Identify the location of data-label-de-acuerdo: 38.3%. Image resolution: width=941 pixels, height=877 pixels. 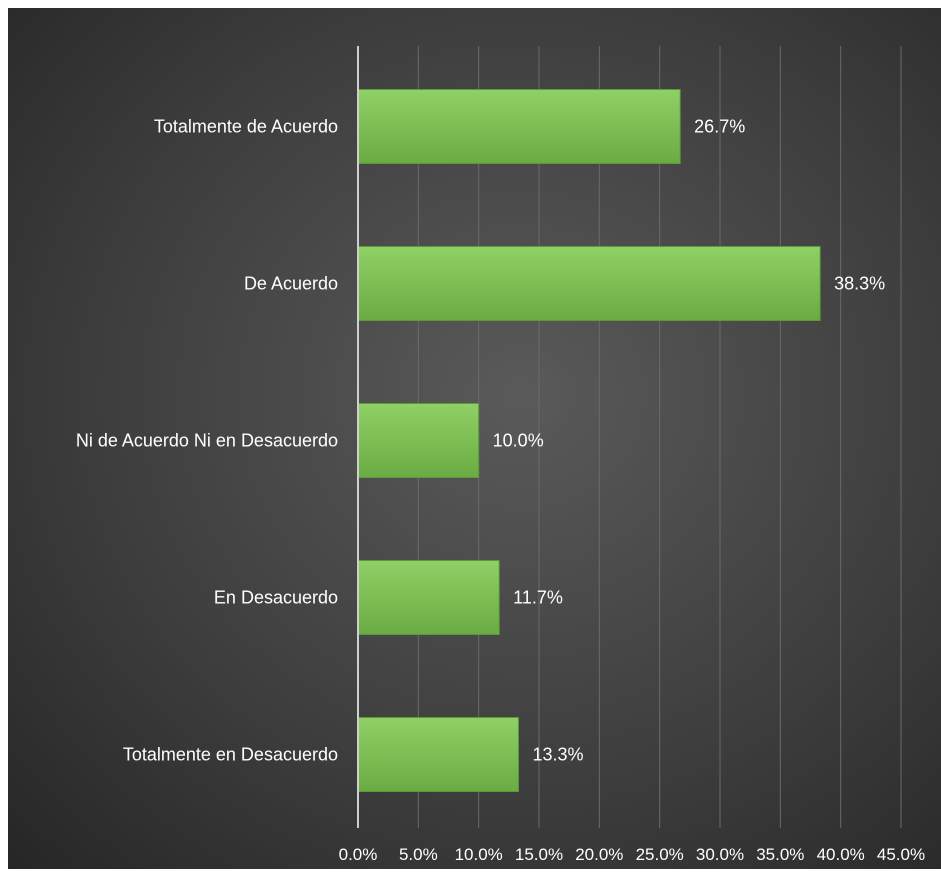
(859, 284).